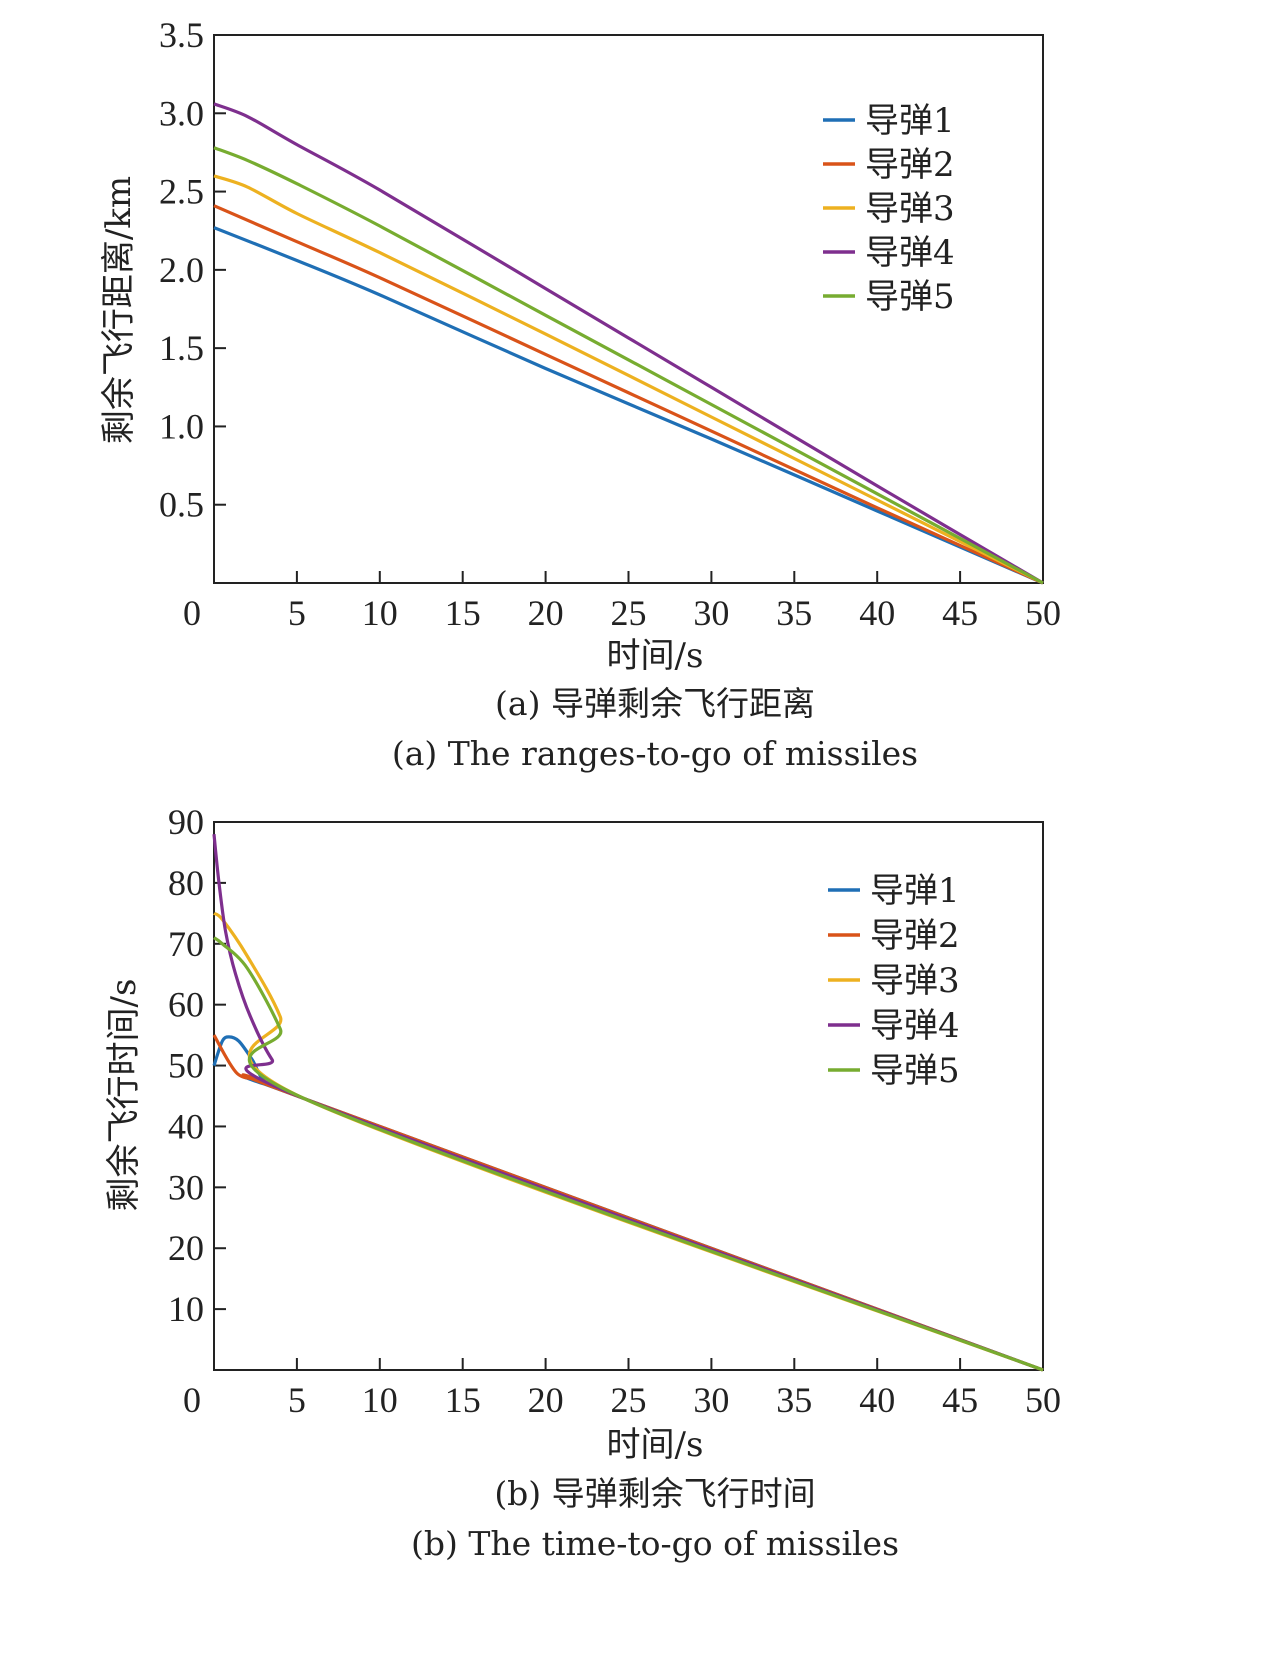  I want to click on chart-b-ytick-label: 10, so click(186, 1309).